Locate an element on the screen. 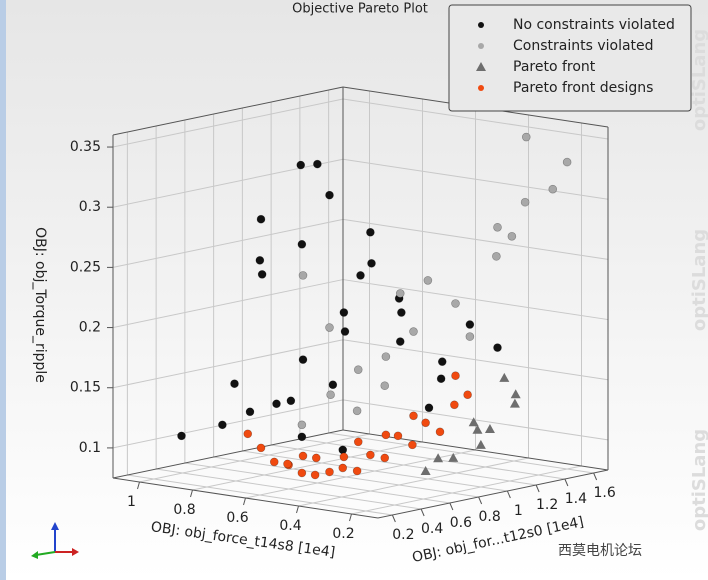 Image resolution: width=708 pixels, height=580 pixels. axis-triad is located at coordinates (55, 540).